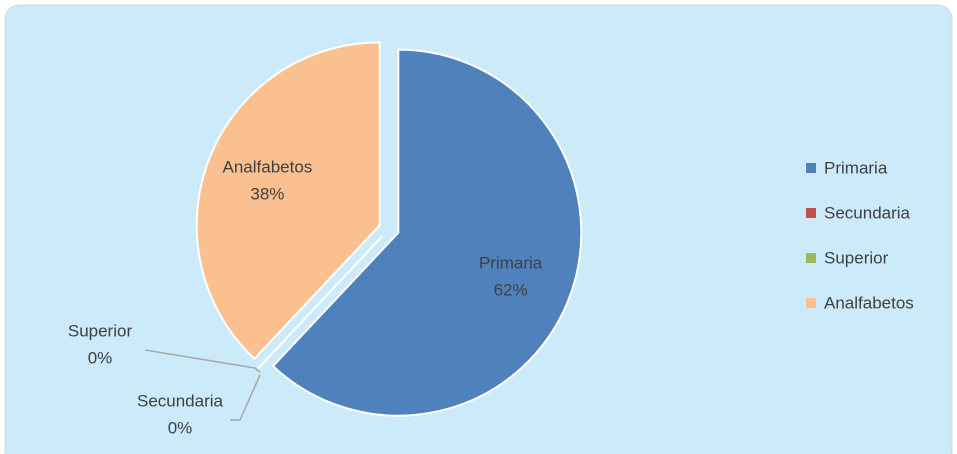 This screenshot has height=454, width=957. I want to click on data-label-name: Superior, so click(100, 330).